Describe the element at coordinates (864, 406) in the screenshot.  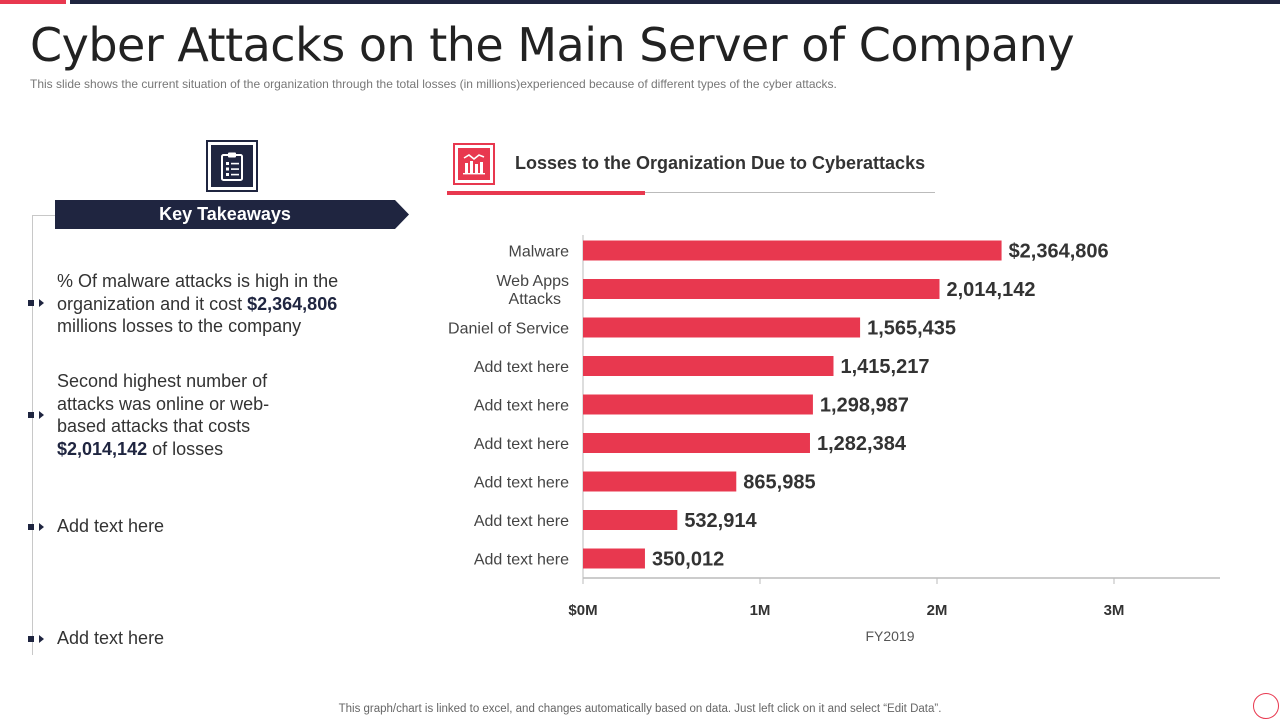
I see `value-label: 1,298,987` at that location.